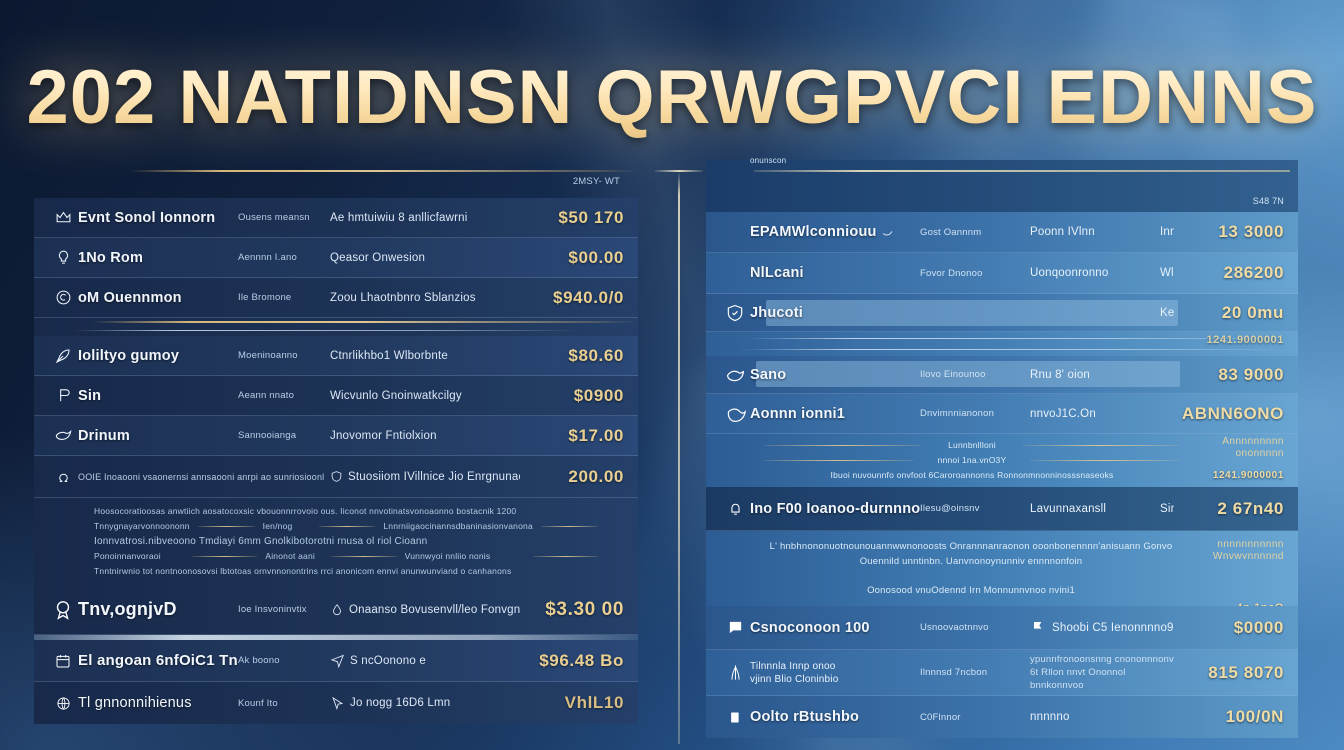 This screenshot has width=1344, height=750. Describe the element at coordinates (127, 556) in the screenshot. I see `dash-left: Ponoinnanvoraoi` at that location.